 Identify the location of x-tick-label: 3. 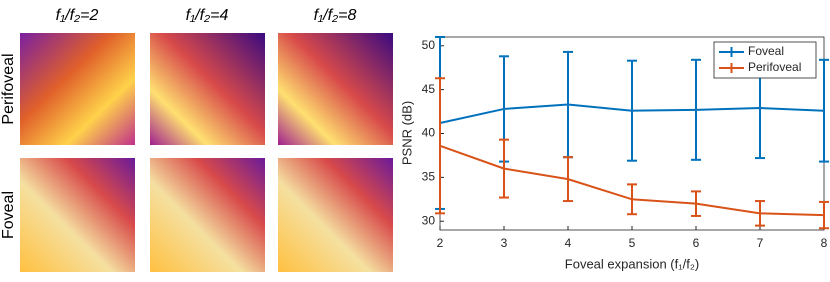
(504, 243).